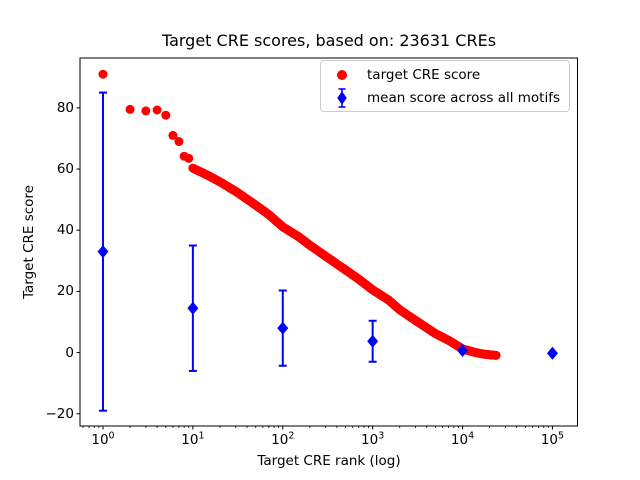 The image size is (640, 480). Describe the element at coordinates (69, 352) in the screenshot. I see `y-tick-label: 0` at that location.